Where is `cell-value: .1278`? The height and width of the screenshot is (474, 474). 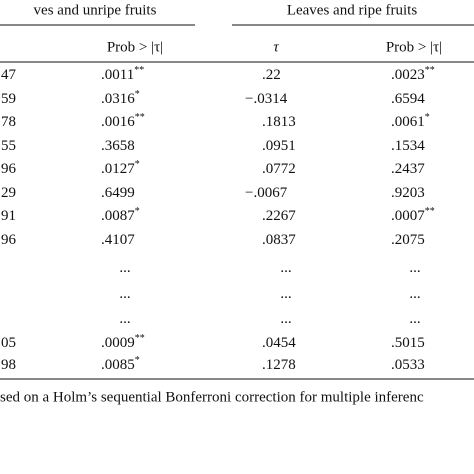 cell-value: .1278 is located at coordinates (279, 365).